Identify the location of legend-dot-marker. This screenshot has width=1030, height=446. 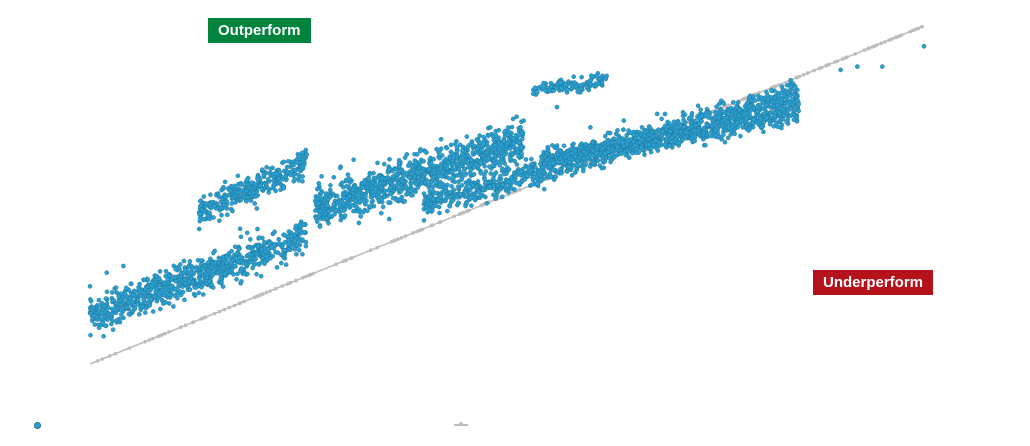
(37, 425).